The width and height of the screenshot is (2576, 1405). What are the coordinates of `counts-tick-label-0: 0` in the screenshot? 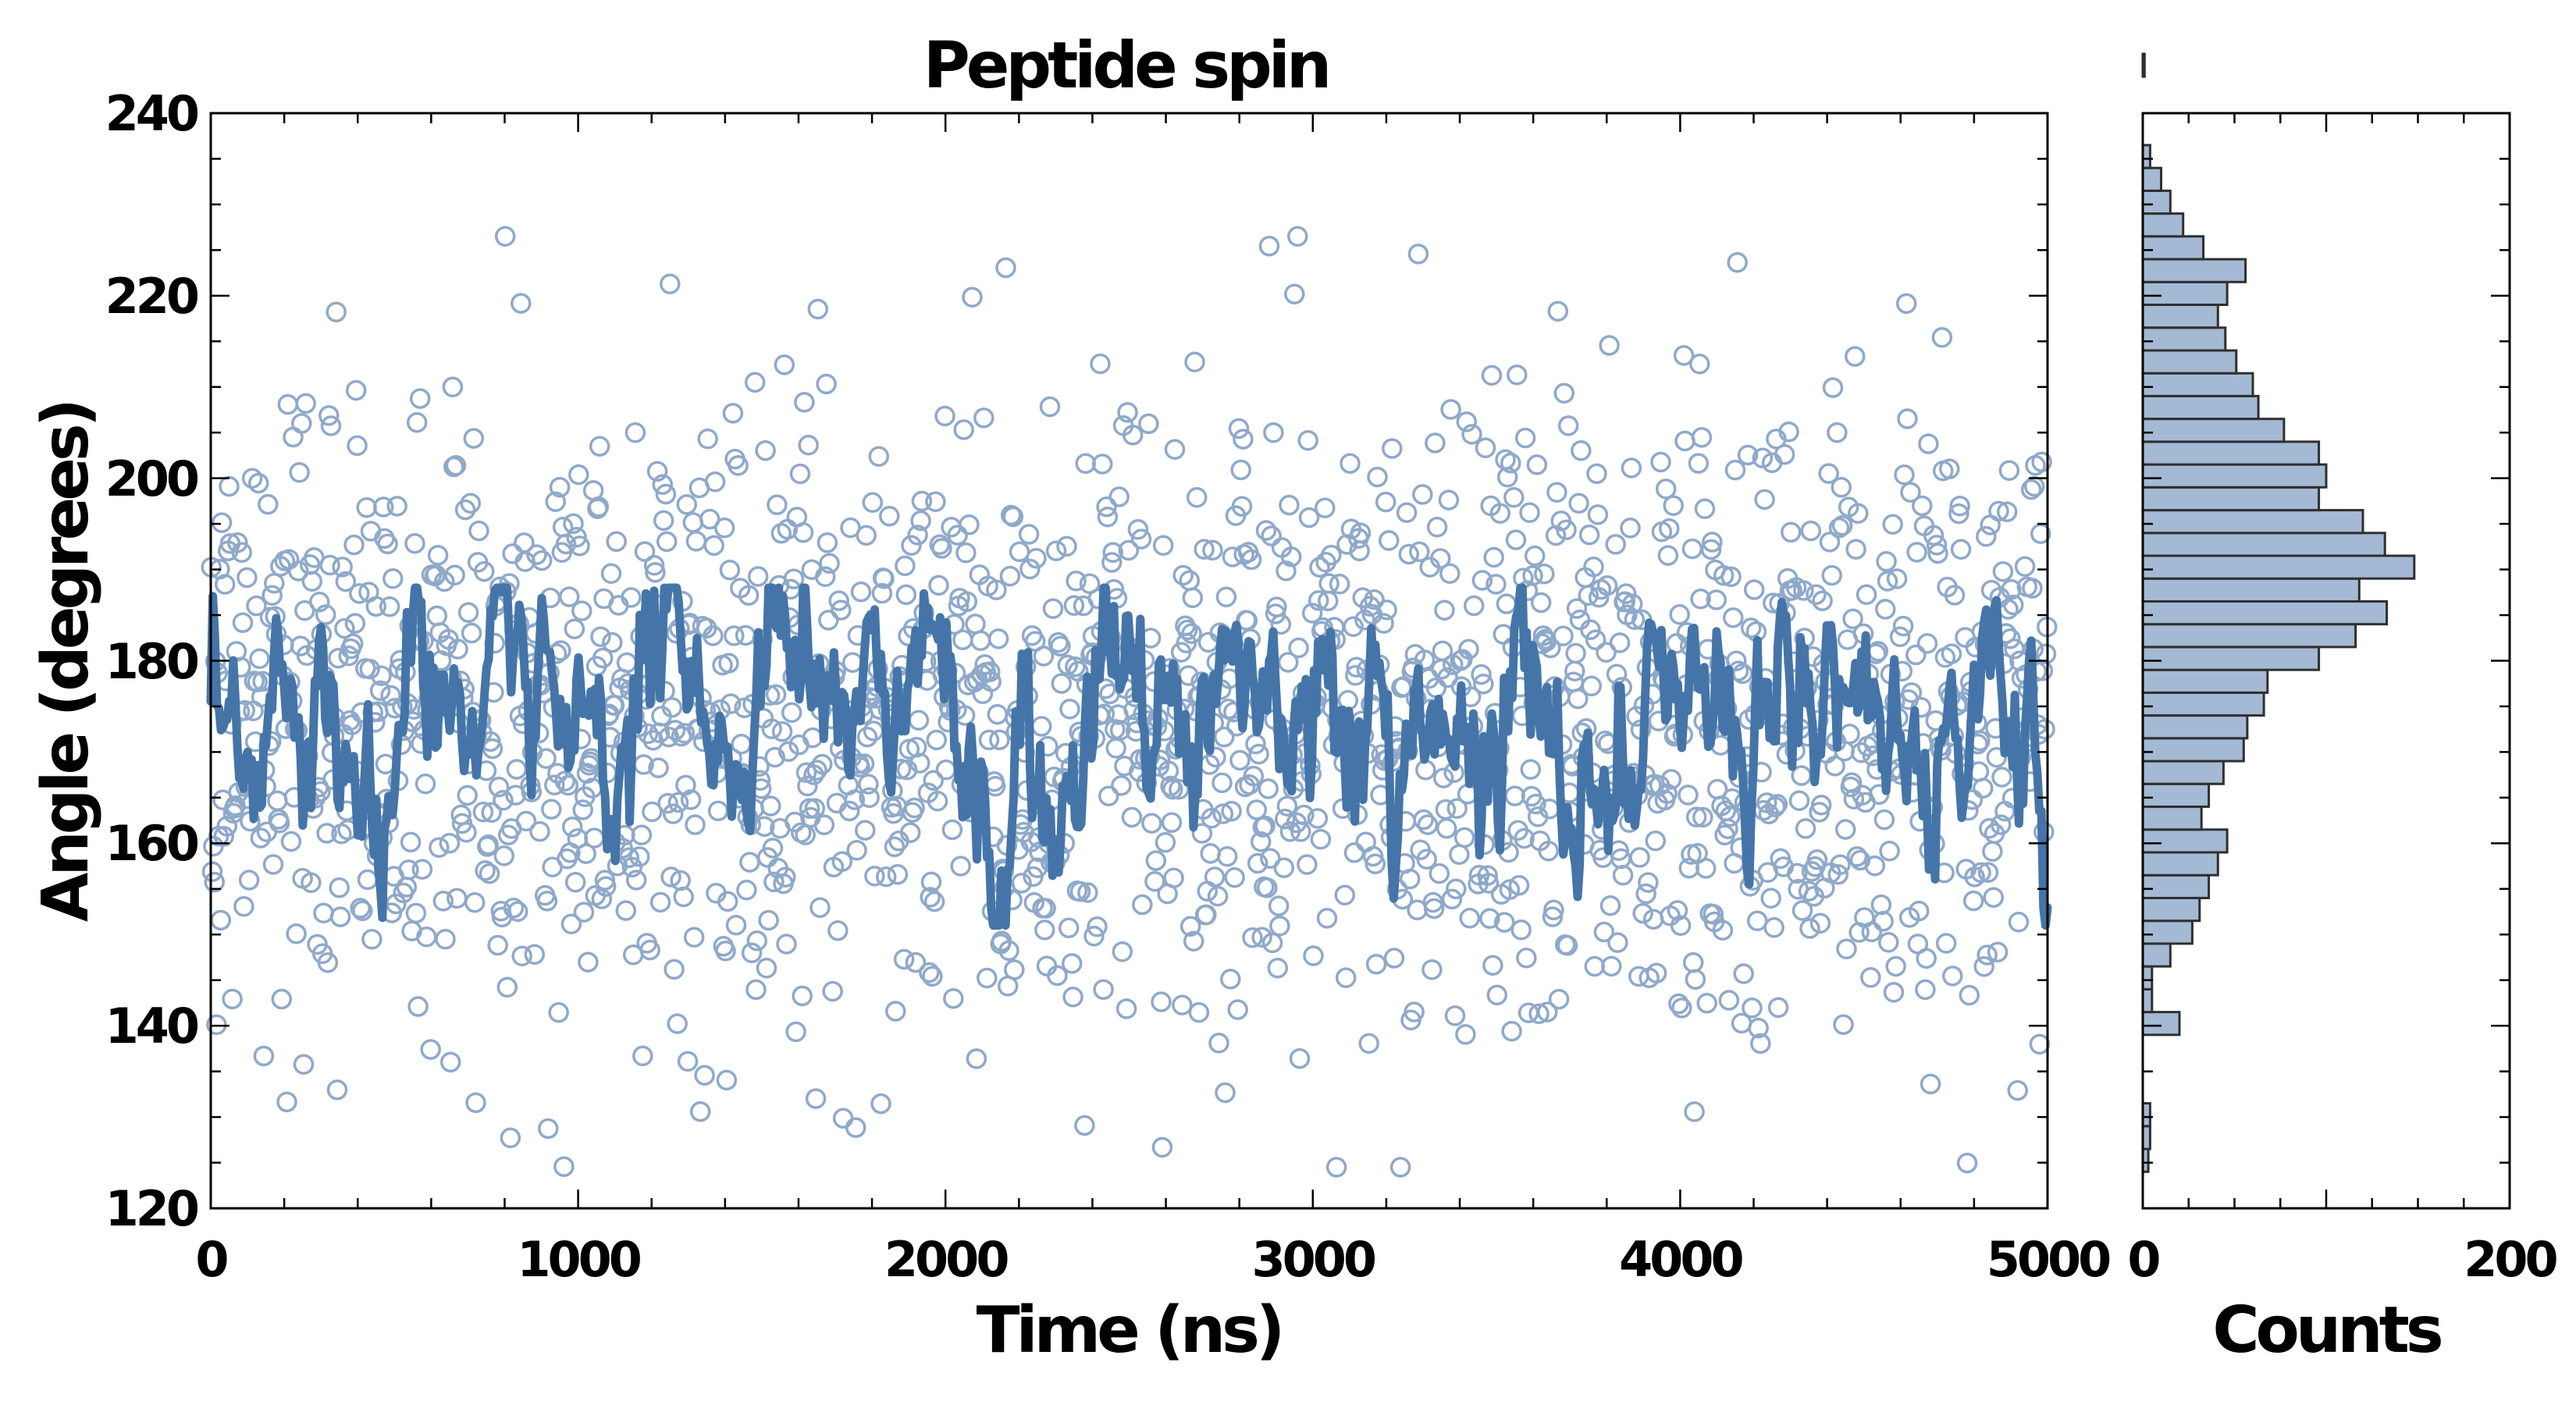 It's located at (2143, 1259).